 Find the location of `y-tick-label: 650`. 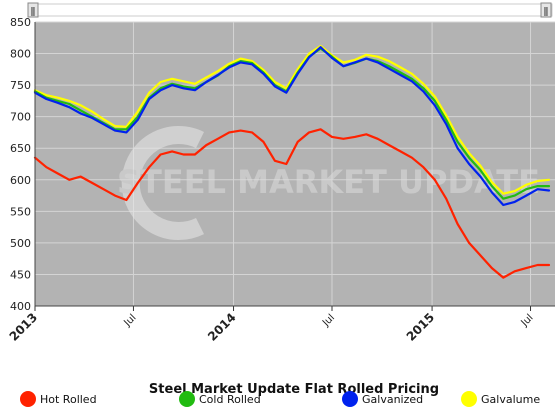

y-tick-label: 650 is located at coordinates (20, 148).